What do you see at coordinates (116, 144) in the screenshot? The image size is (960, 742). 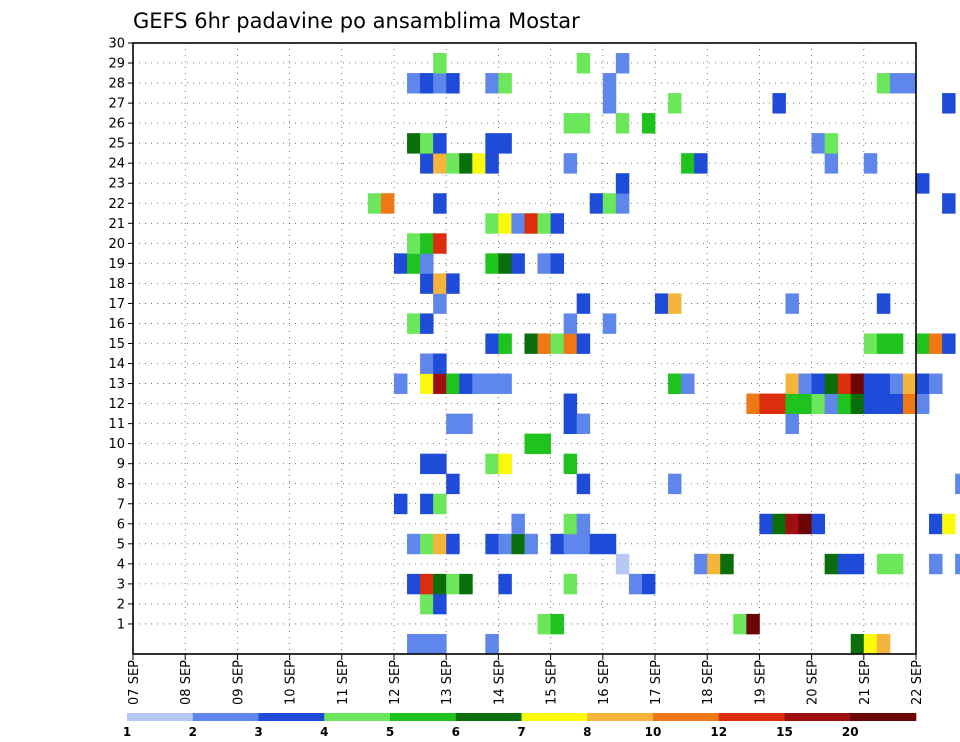 I see `y-tick-label: 25` at bounding box center [116, 144].